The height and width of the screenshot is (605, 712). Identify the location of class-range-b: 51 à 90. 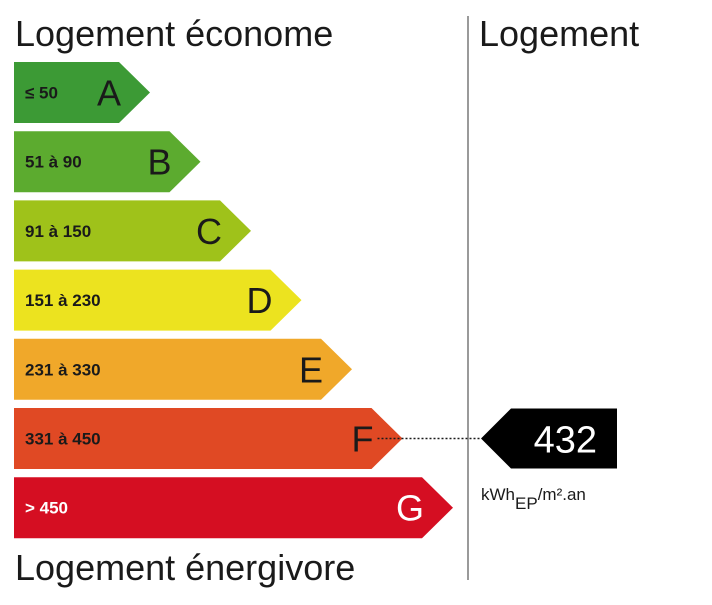
(53, 162).